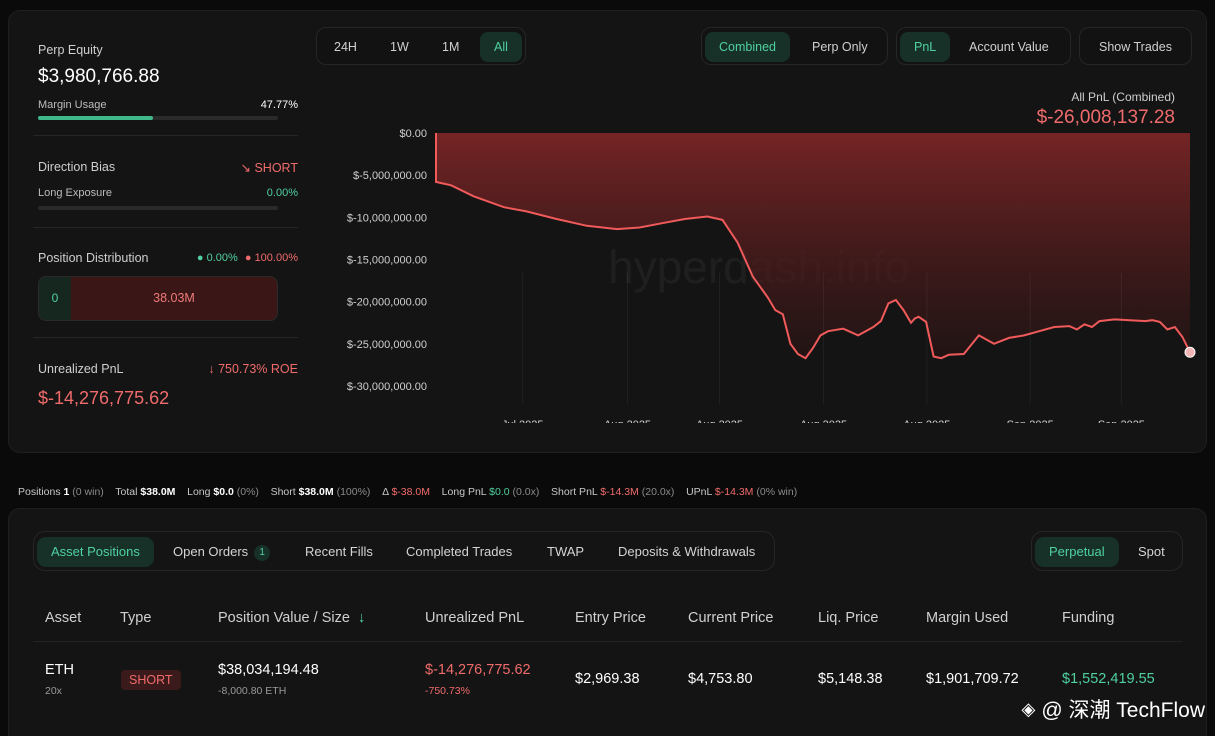 The image size is (1215, 736). I want to click on col-type: Type, so click(136, 618).